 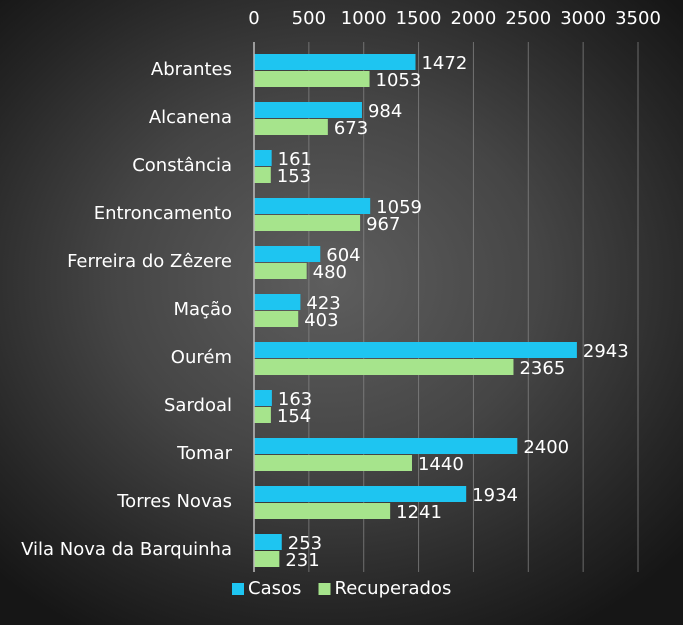 I want to click on x-tick-label: 500, so click(x=309, y=18).